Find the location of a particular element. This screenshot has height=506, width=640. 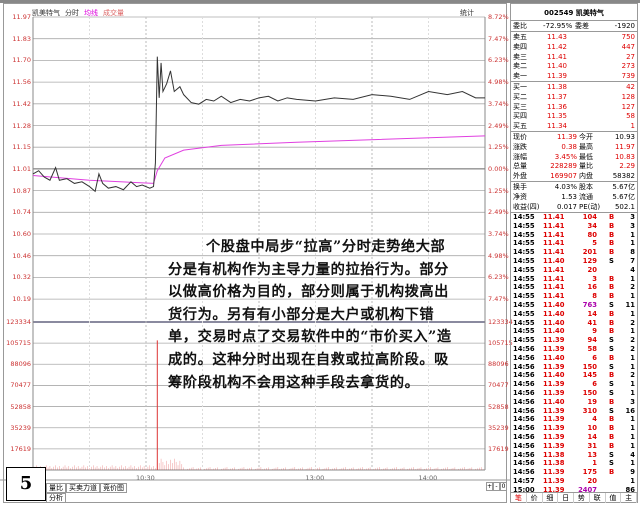

tick-cell: 3 is located at coordinates (594, 278).